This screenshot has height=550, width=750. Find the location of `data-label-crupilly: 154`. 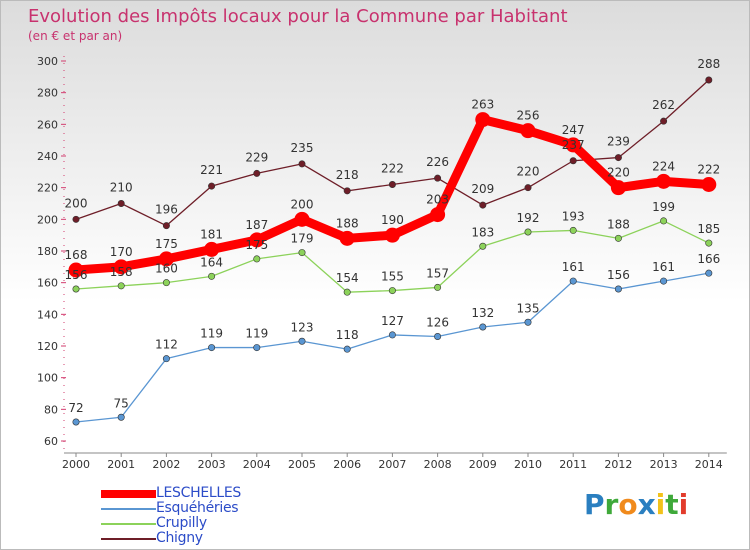

data-label-crupilly: 154 is located at coordinates (347, 278).